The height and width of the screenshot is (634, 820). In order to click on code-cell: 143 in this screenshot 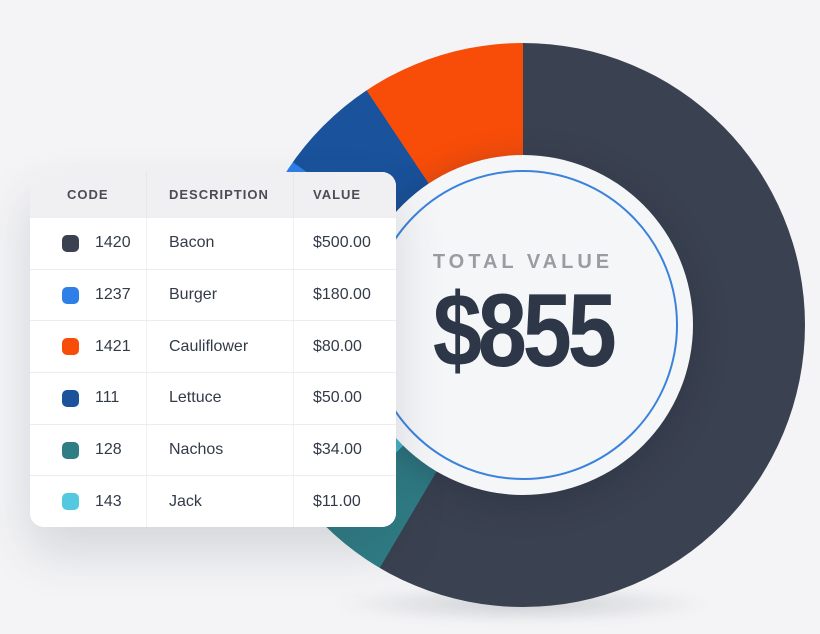, I will do `click(88, 501)`.